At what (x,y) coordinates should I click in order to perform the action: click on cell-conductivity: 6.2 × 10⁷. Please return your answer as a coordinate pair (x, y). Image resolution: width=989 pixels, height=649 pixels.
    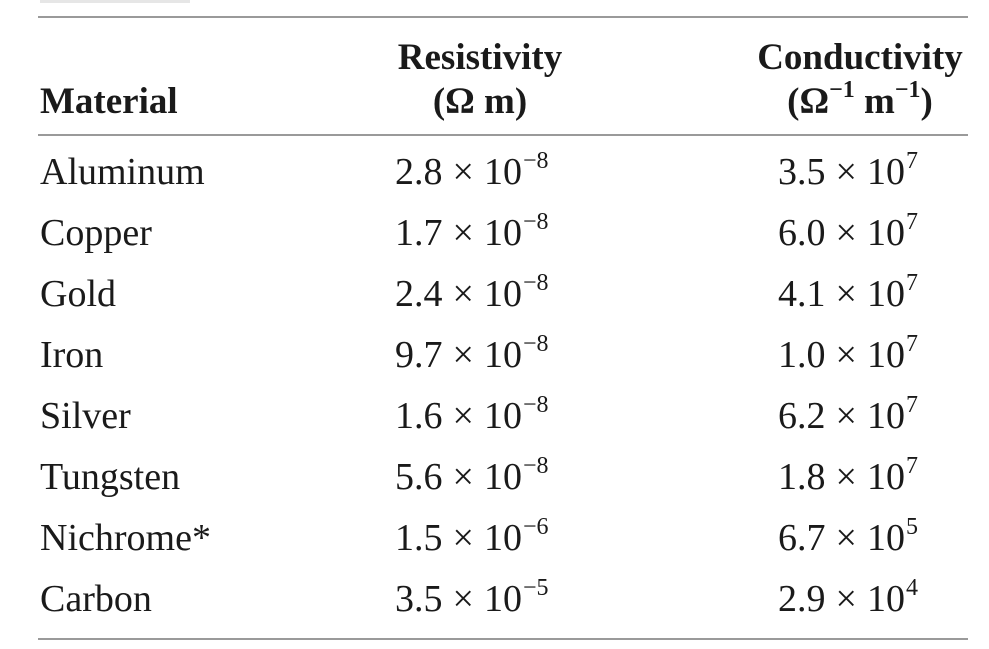
    Looking at the image, I should click on (848, 416).